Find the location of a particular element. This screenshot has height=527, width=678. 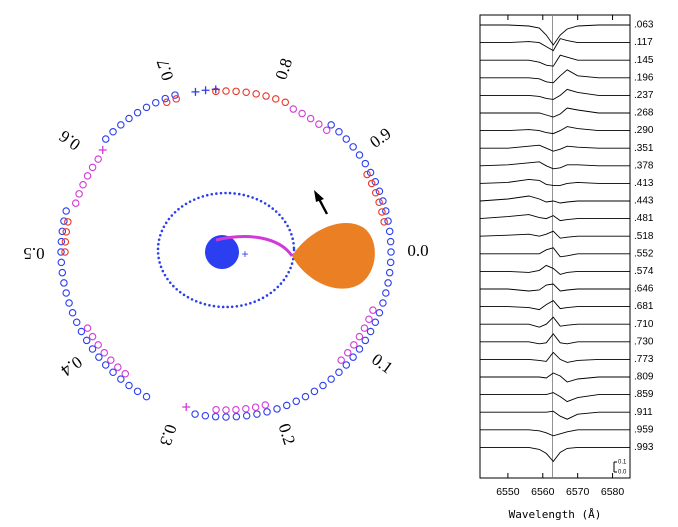

donor-star is located at coordinates (333, 255).